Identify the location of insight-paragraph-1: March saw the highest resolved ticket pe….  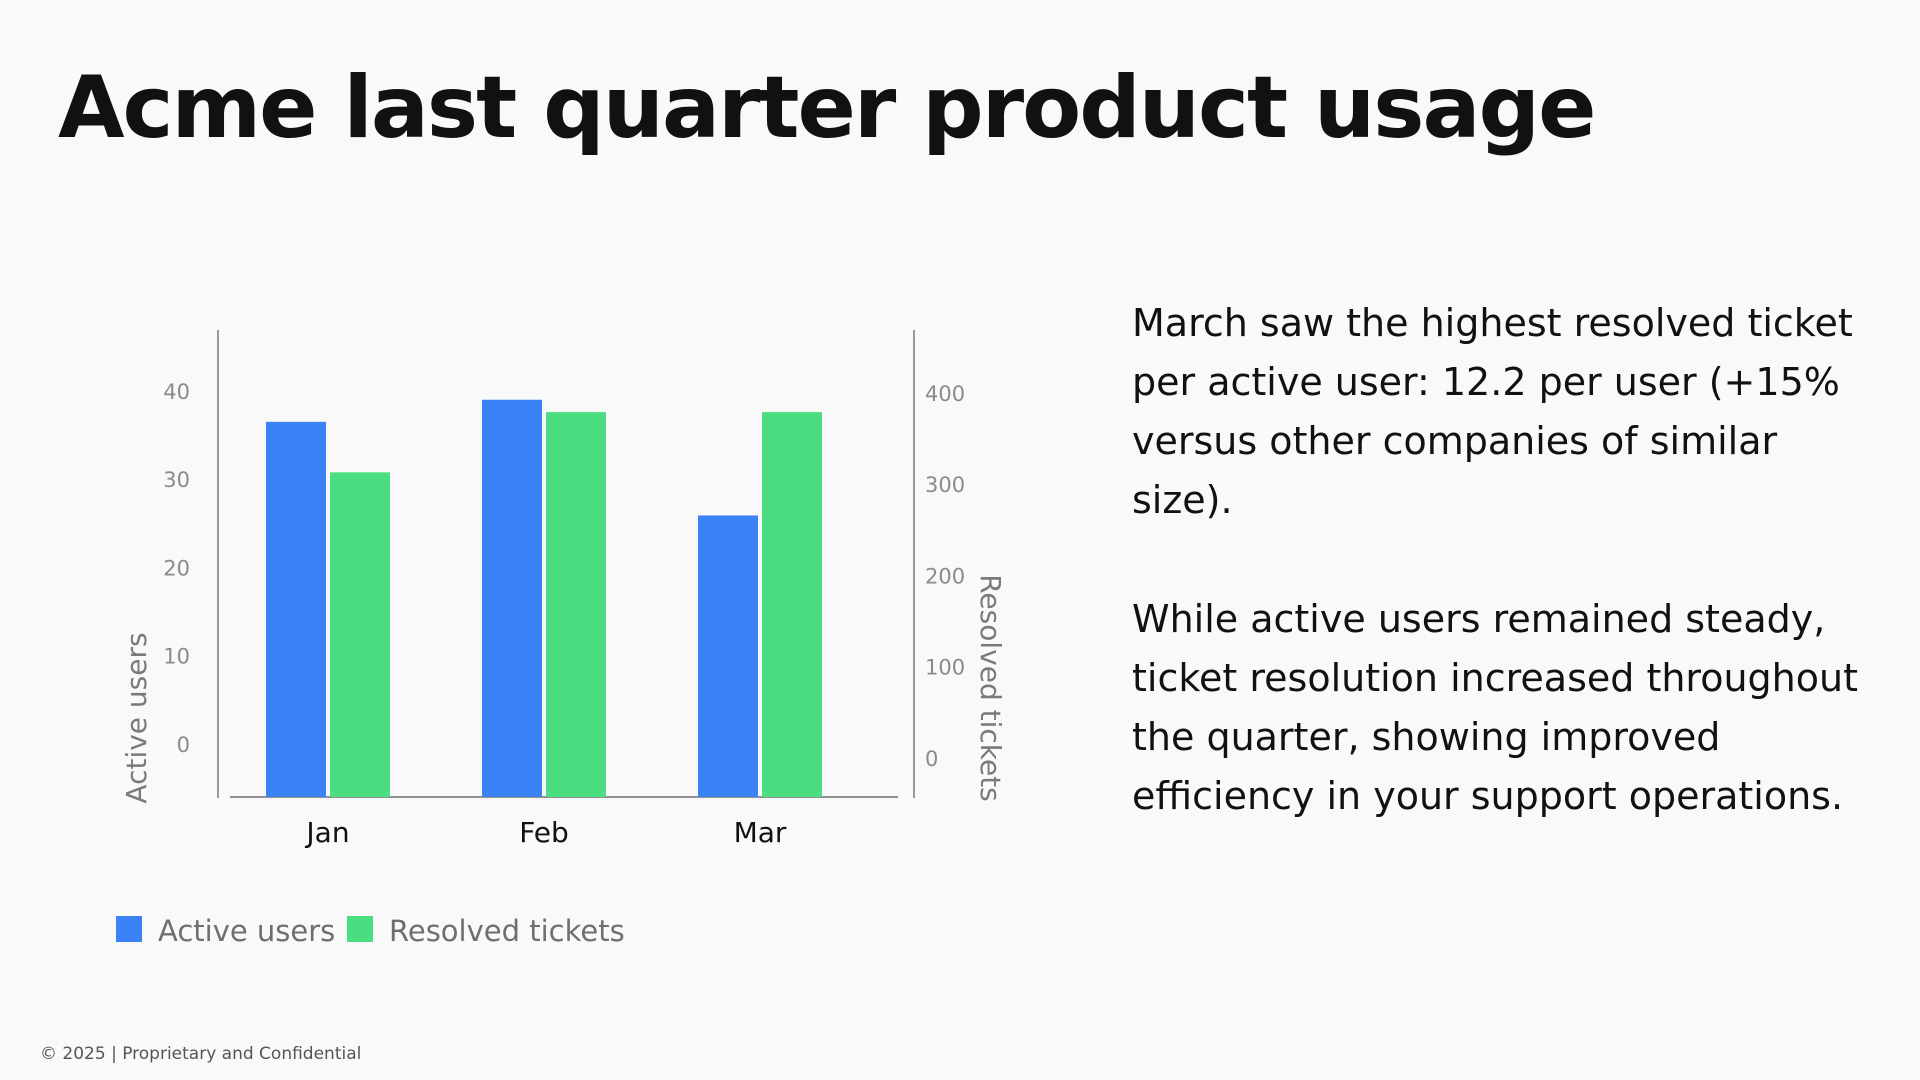
(1492, 411).